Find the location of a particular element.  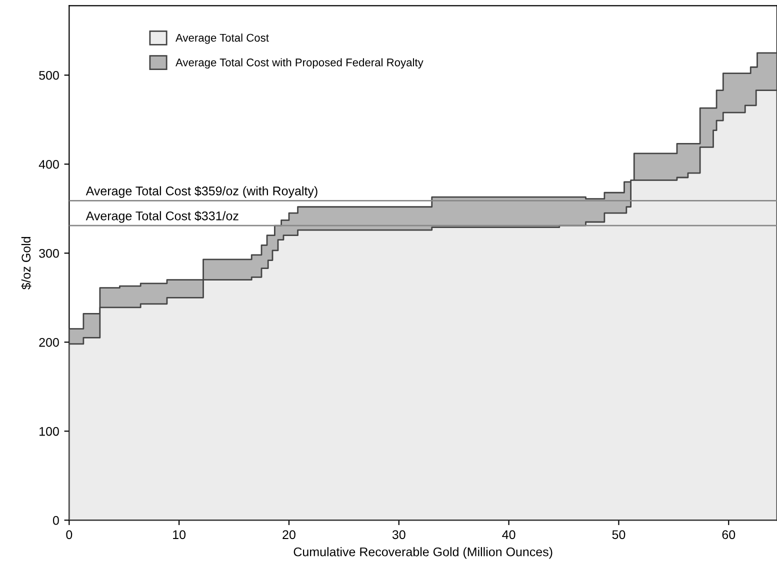

x-tick-label: 0 is located at coordinates (69, 535).